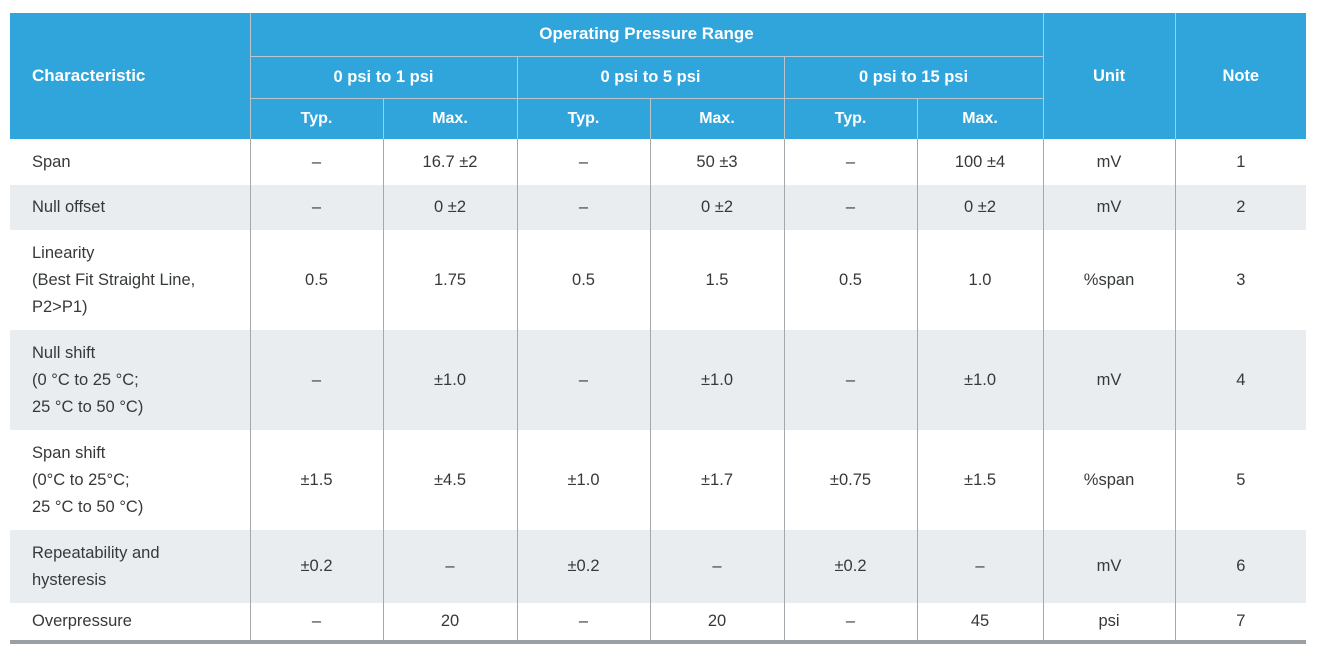  Describe the element at coordinates (980, 162) in the screenshot. I see `value-cell: 100 ±4` at that location.